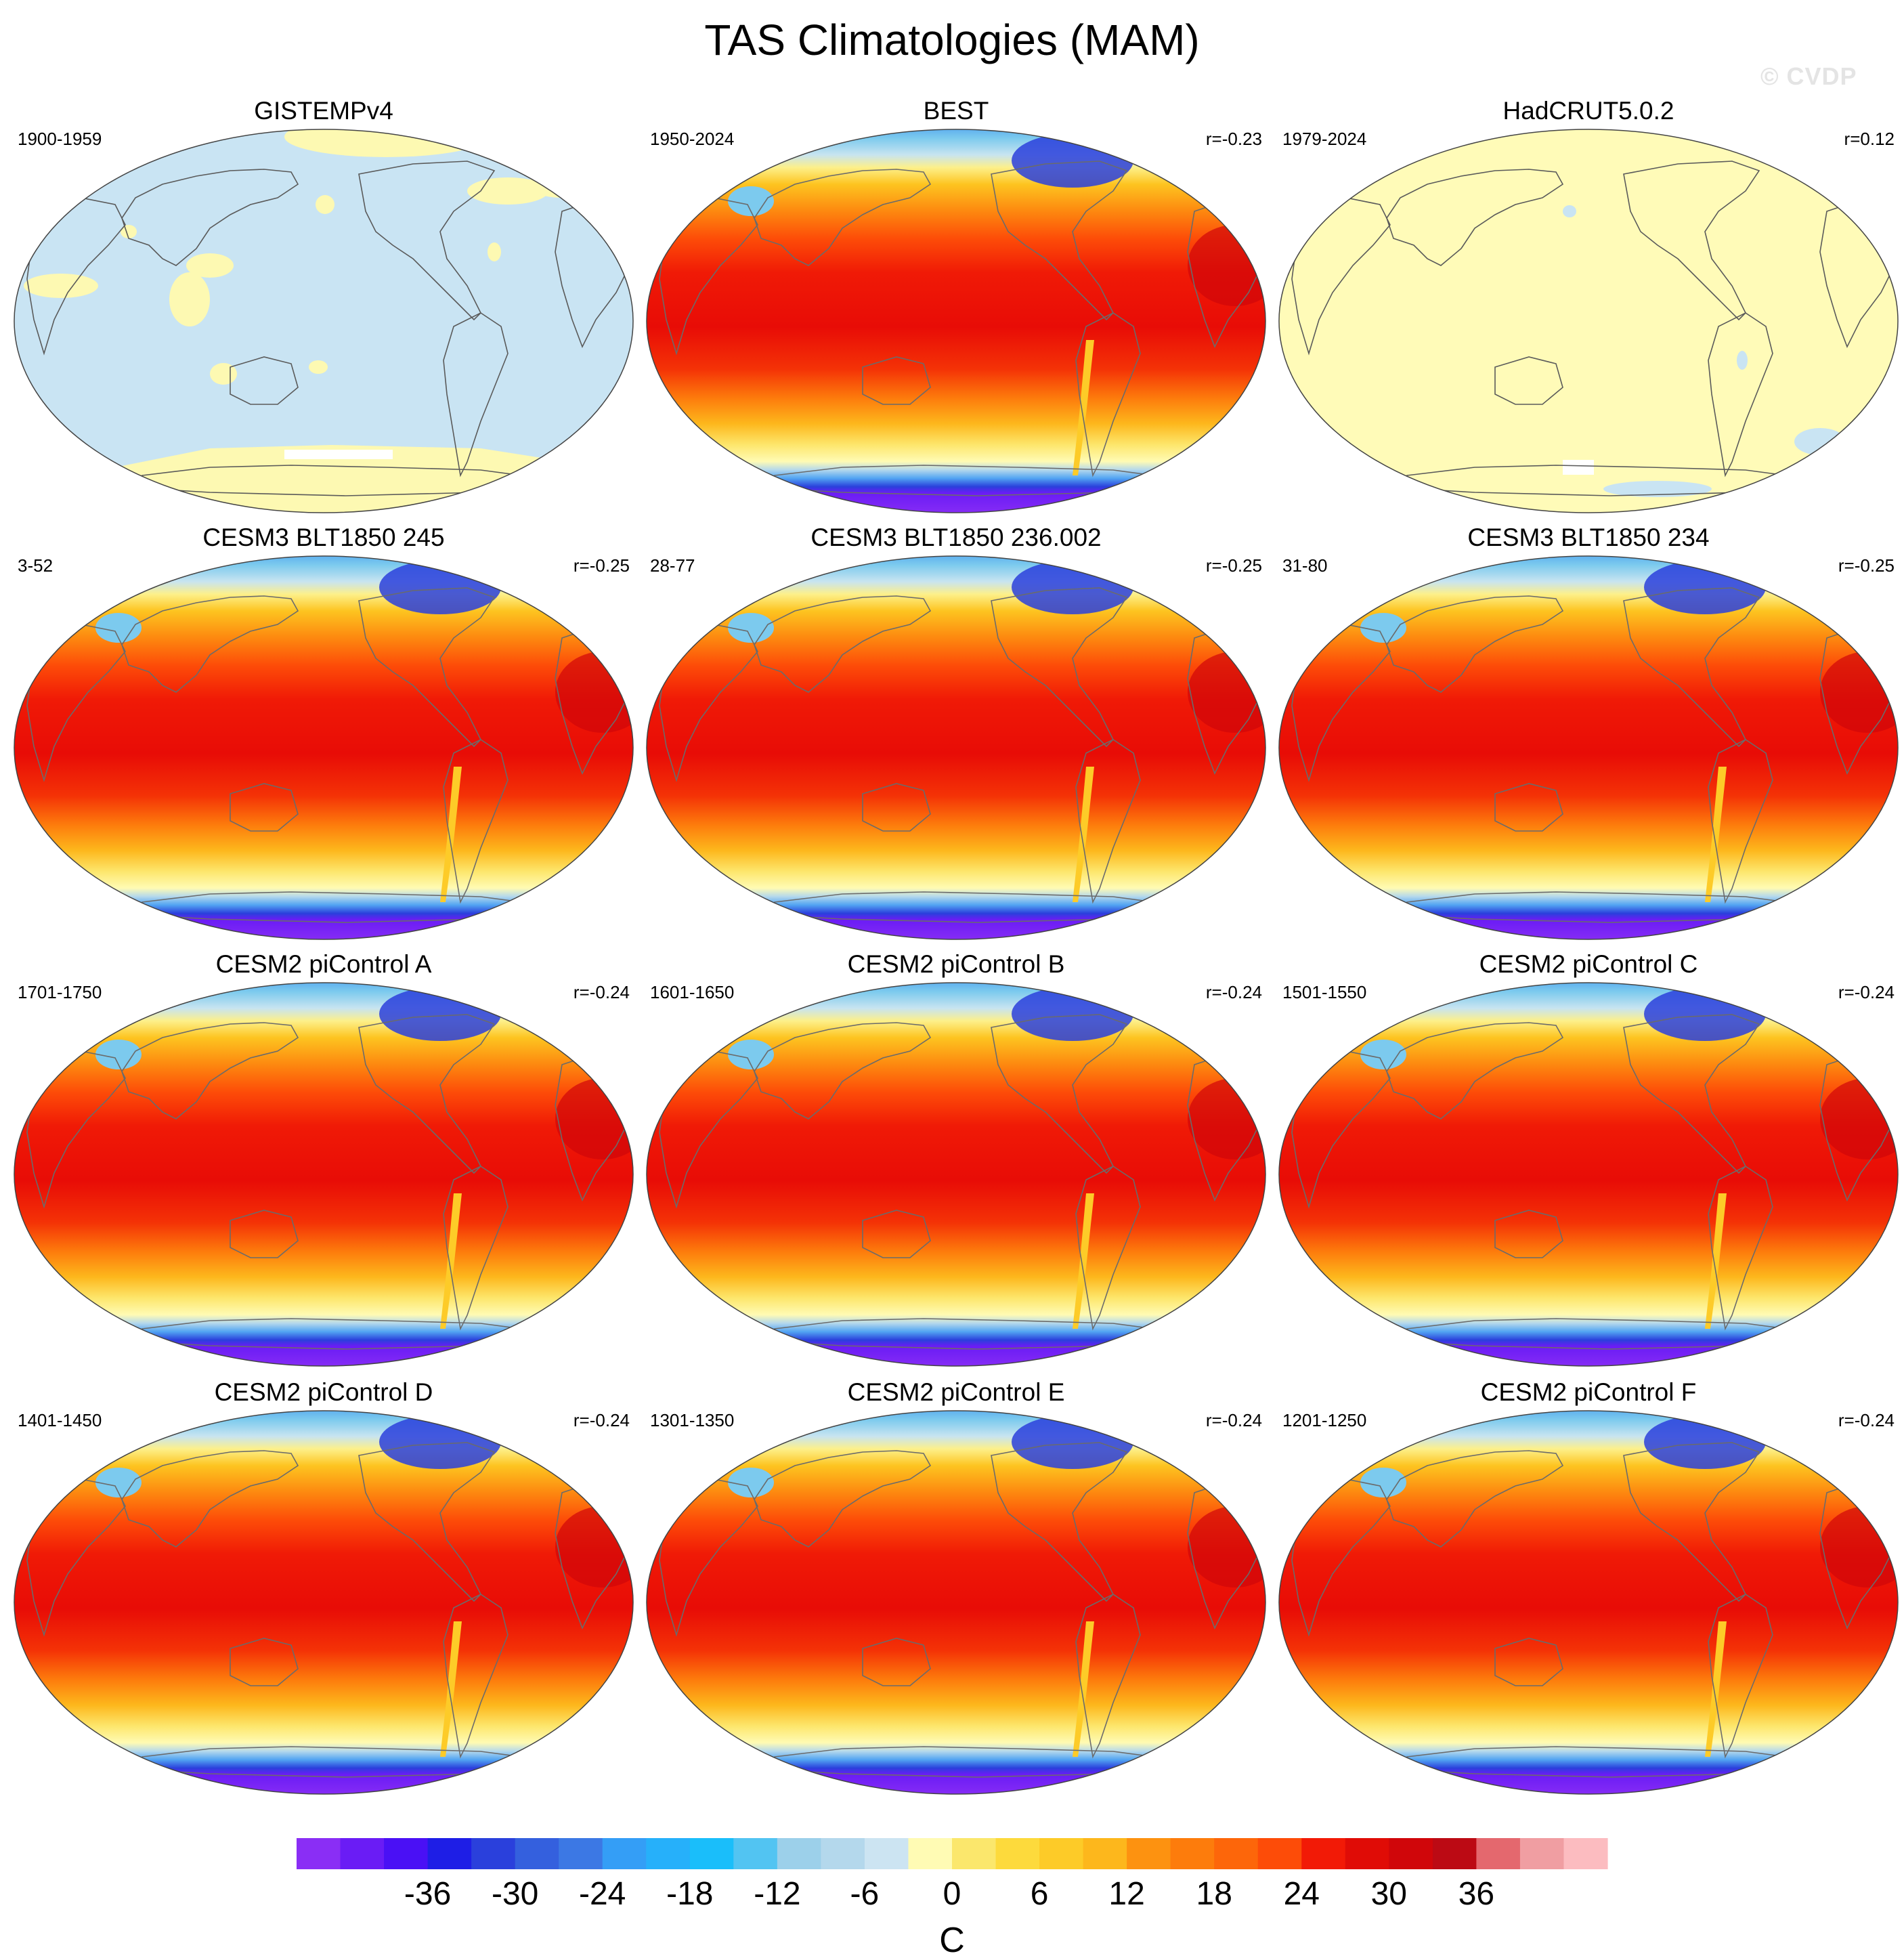 The image size is (1904, 1960). What do you see at coordinates (60, 992) in the screenshot?
I see `panel-period: 1701-1750` at bounding box center [60, 992].